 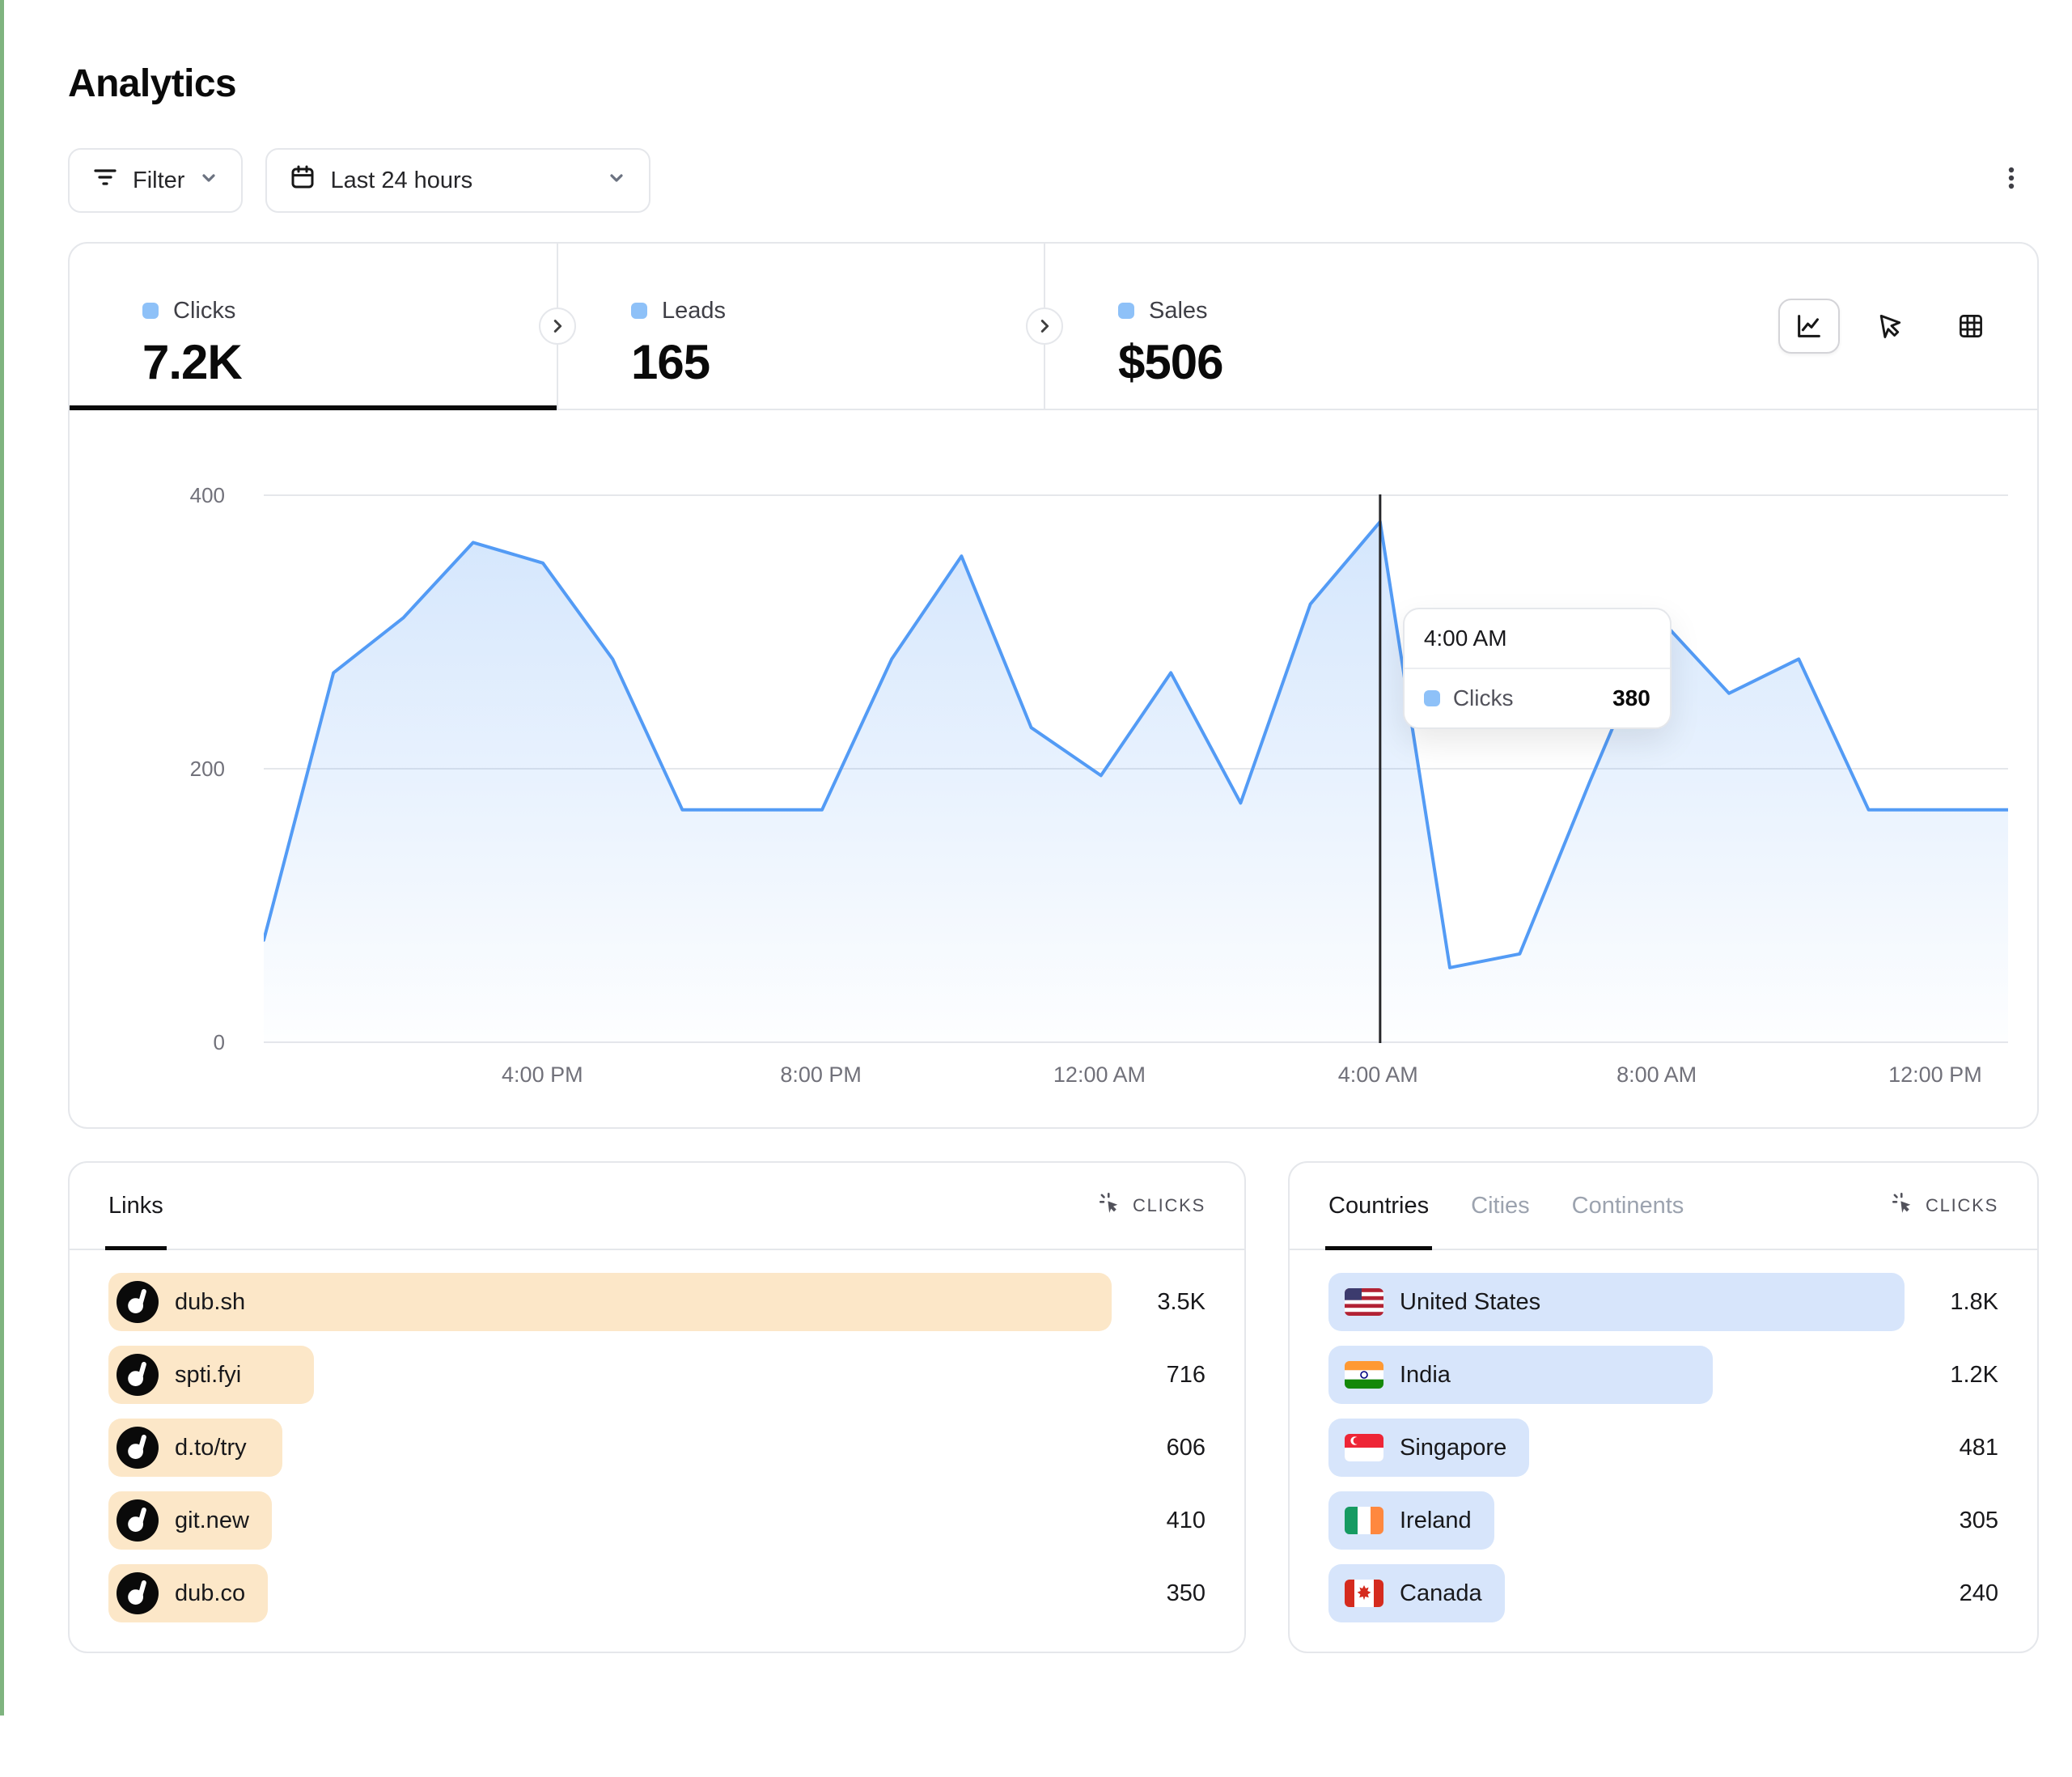 What do you see at coordinates (610, 1375) in the screenshot?
I see `row-bar-area: spti.fyi` at bounding box center [610, 1375].